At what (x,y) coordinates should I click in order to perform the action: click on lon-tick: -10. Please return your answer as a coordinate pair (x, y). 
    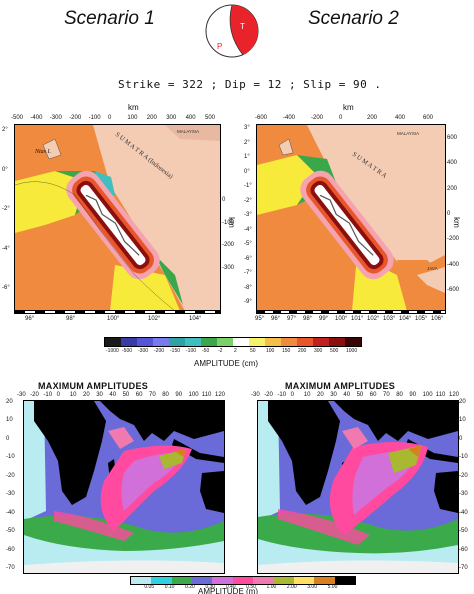
    Looking at the image, I should click on (282, 395).